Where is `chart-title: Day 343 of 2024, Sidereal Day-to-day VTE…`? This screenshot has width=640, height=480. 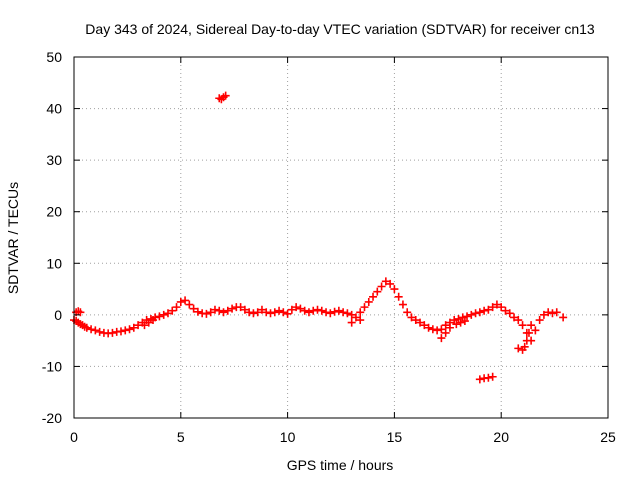 chart-title: Day 343 of 2024, Sidereal Day-to-day VTE… is located at coordinates (340, 29).